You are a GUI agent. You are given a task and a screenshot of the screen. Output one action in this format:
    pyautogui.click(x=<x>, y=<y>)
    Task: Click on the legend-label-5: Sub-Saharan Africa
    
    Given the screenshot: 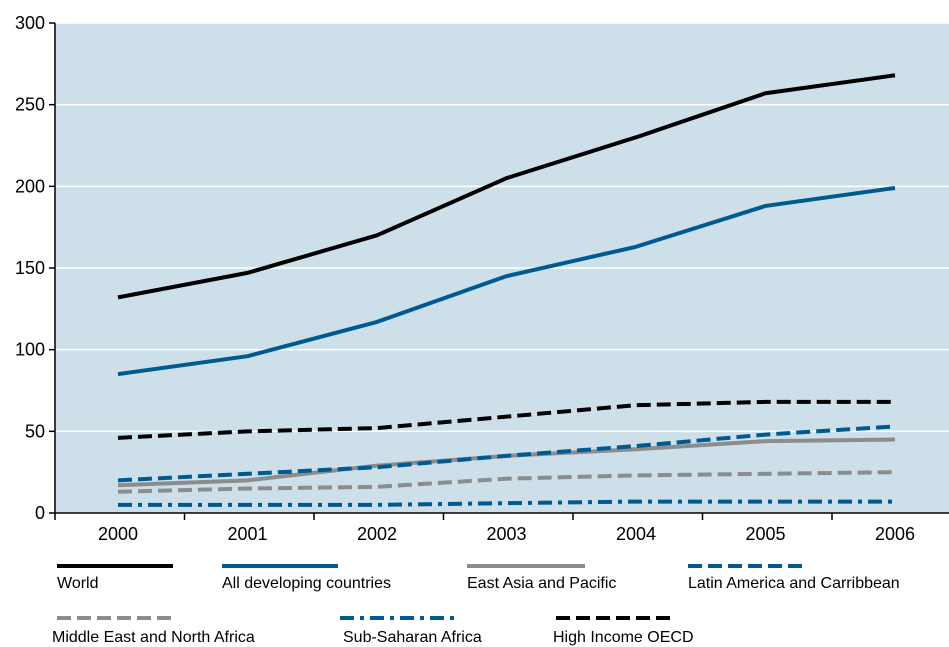 What is the action you would take?
    pyautogui.click(x=412, y=637)
    